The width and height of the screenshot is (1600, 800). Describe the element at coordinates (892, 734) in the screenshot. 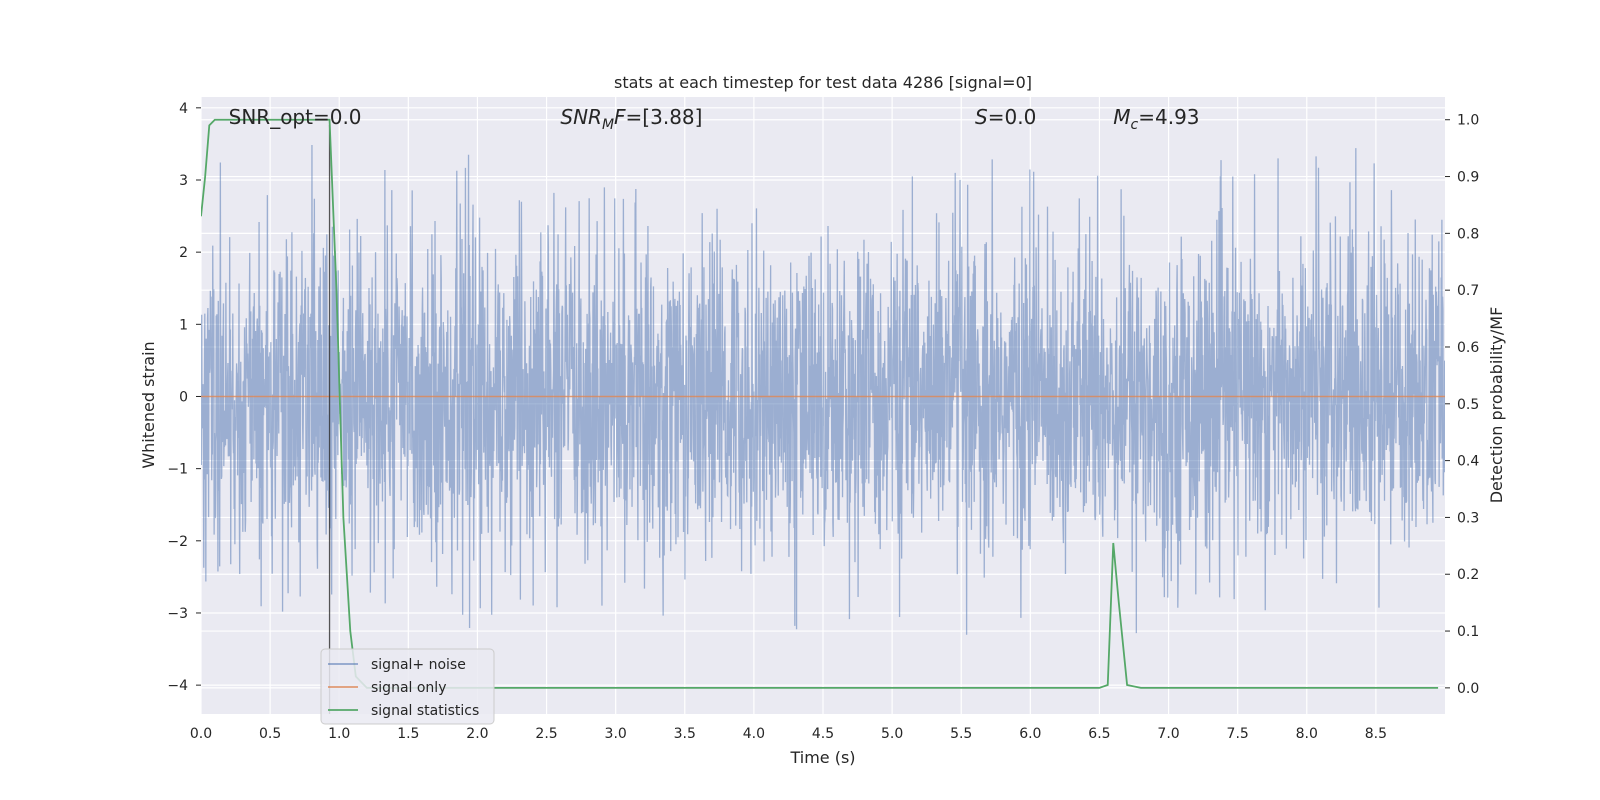

I see `x-tick-label-10: 5.0` at that location.